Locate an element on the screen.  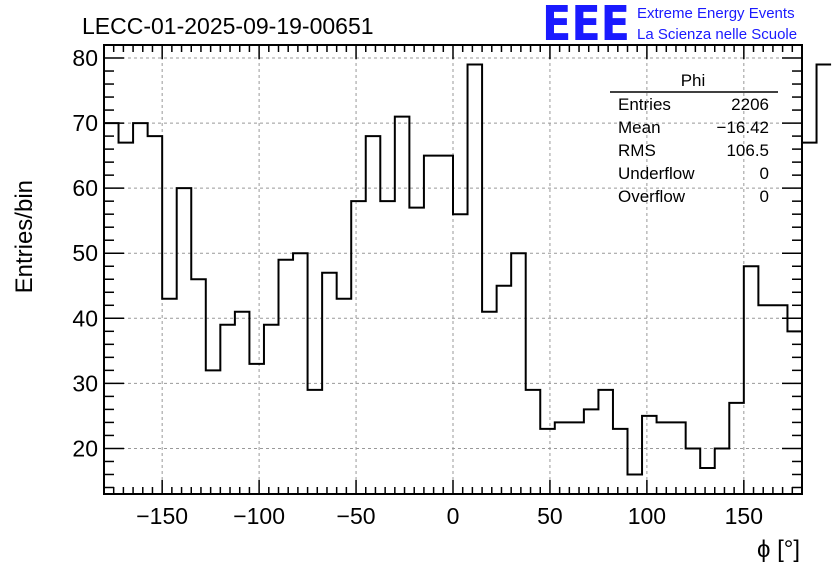
y-tick-label: 50 is located at coordinates (85, 253).